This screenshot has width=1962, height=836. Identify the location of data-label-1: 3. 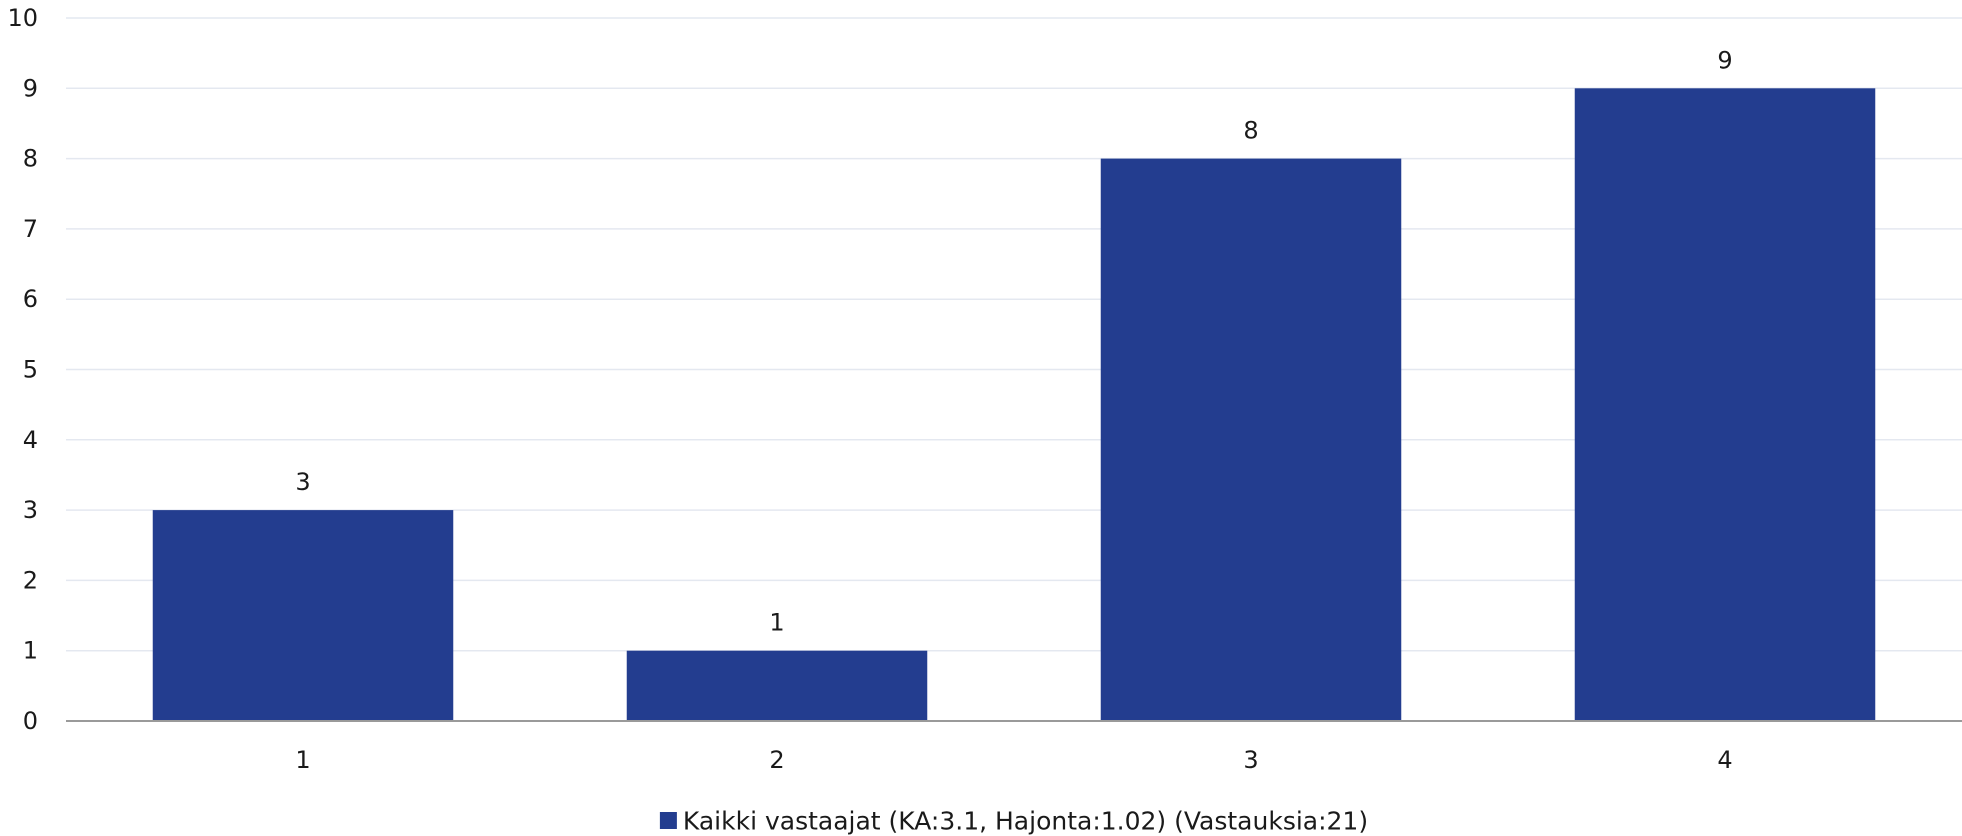
(302, 482).